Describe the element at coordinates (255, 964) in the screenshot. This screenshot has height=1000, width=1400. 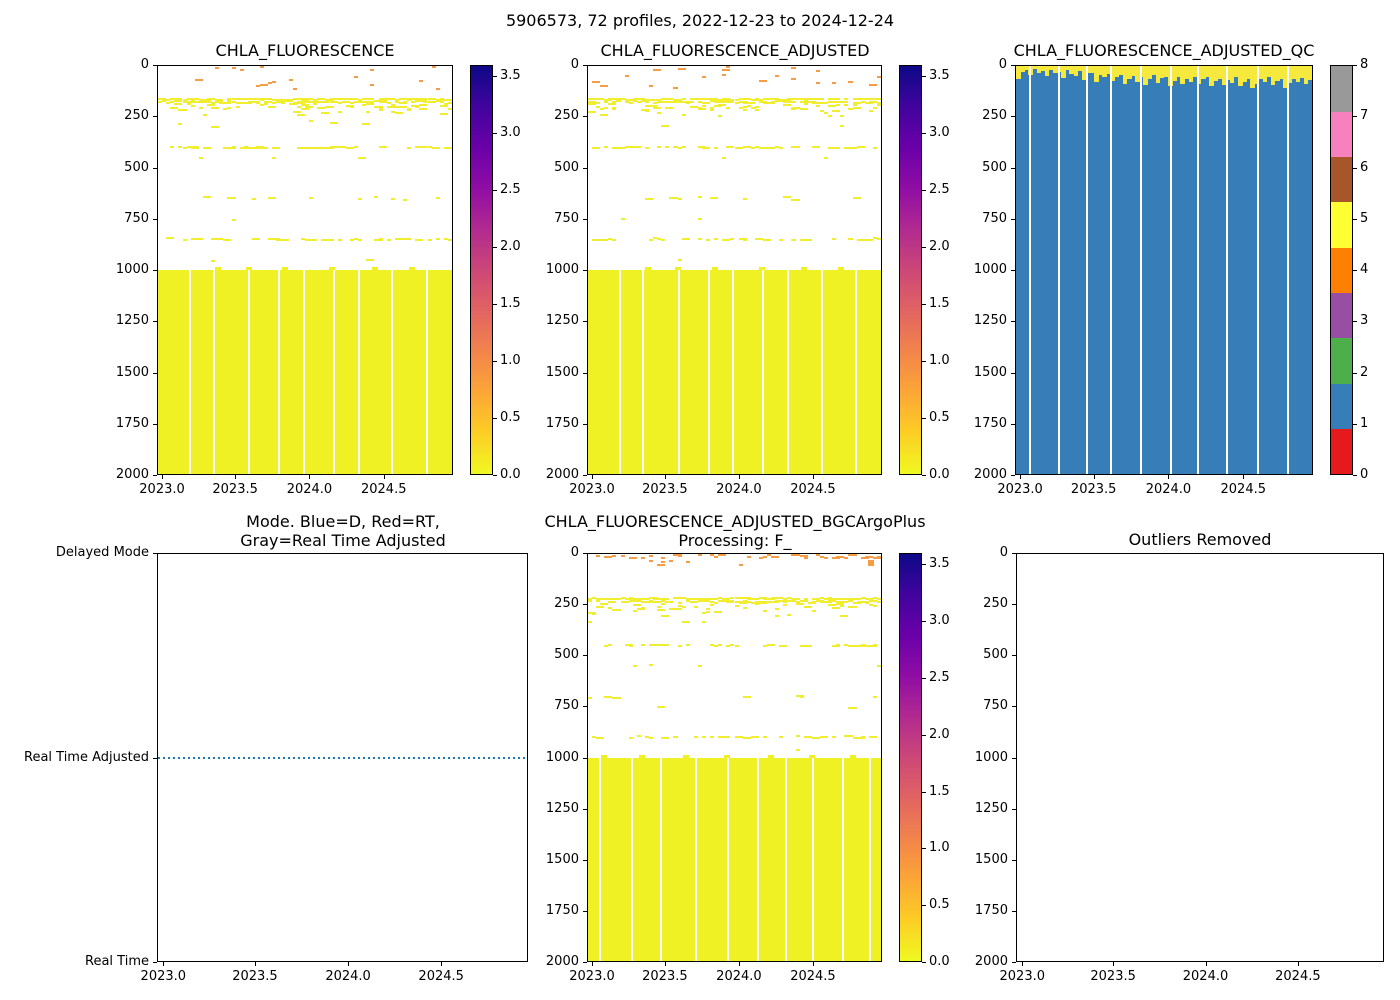
I see `x-tick` at that location.